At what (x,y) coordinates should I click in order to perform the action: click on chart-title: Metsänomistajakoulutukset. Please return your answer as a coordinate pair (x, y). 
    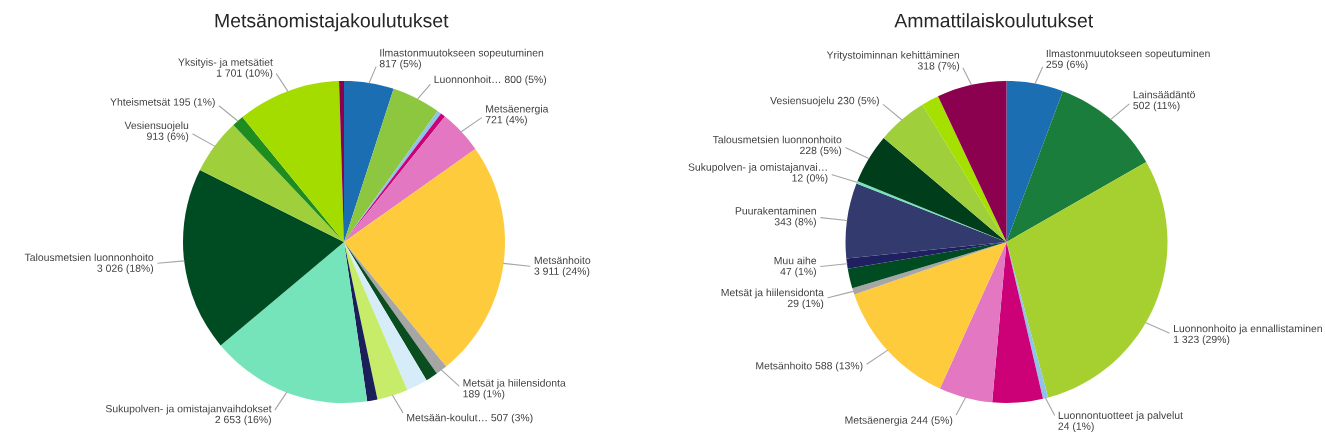
    Looking at the image, I should click on (332, 22).